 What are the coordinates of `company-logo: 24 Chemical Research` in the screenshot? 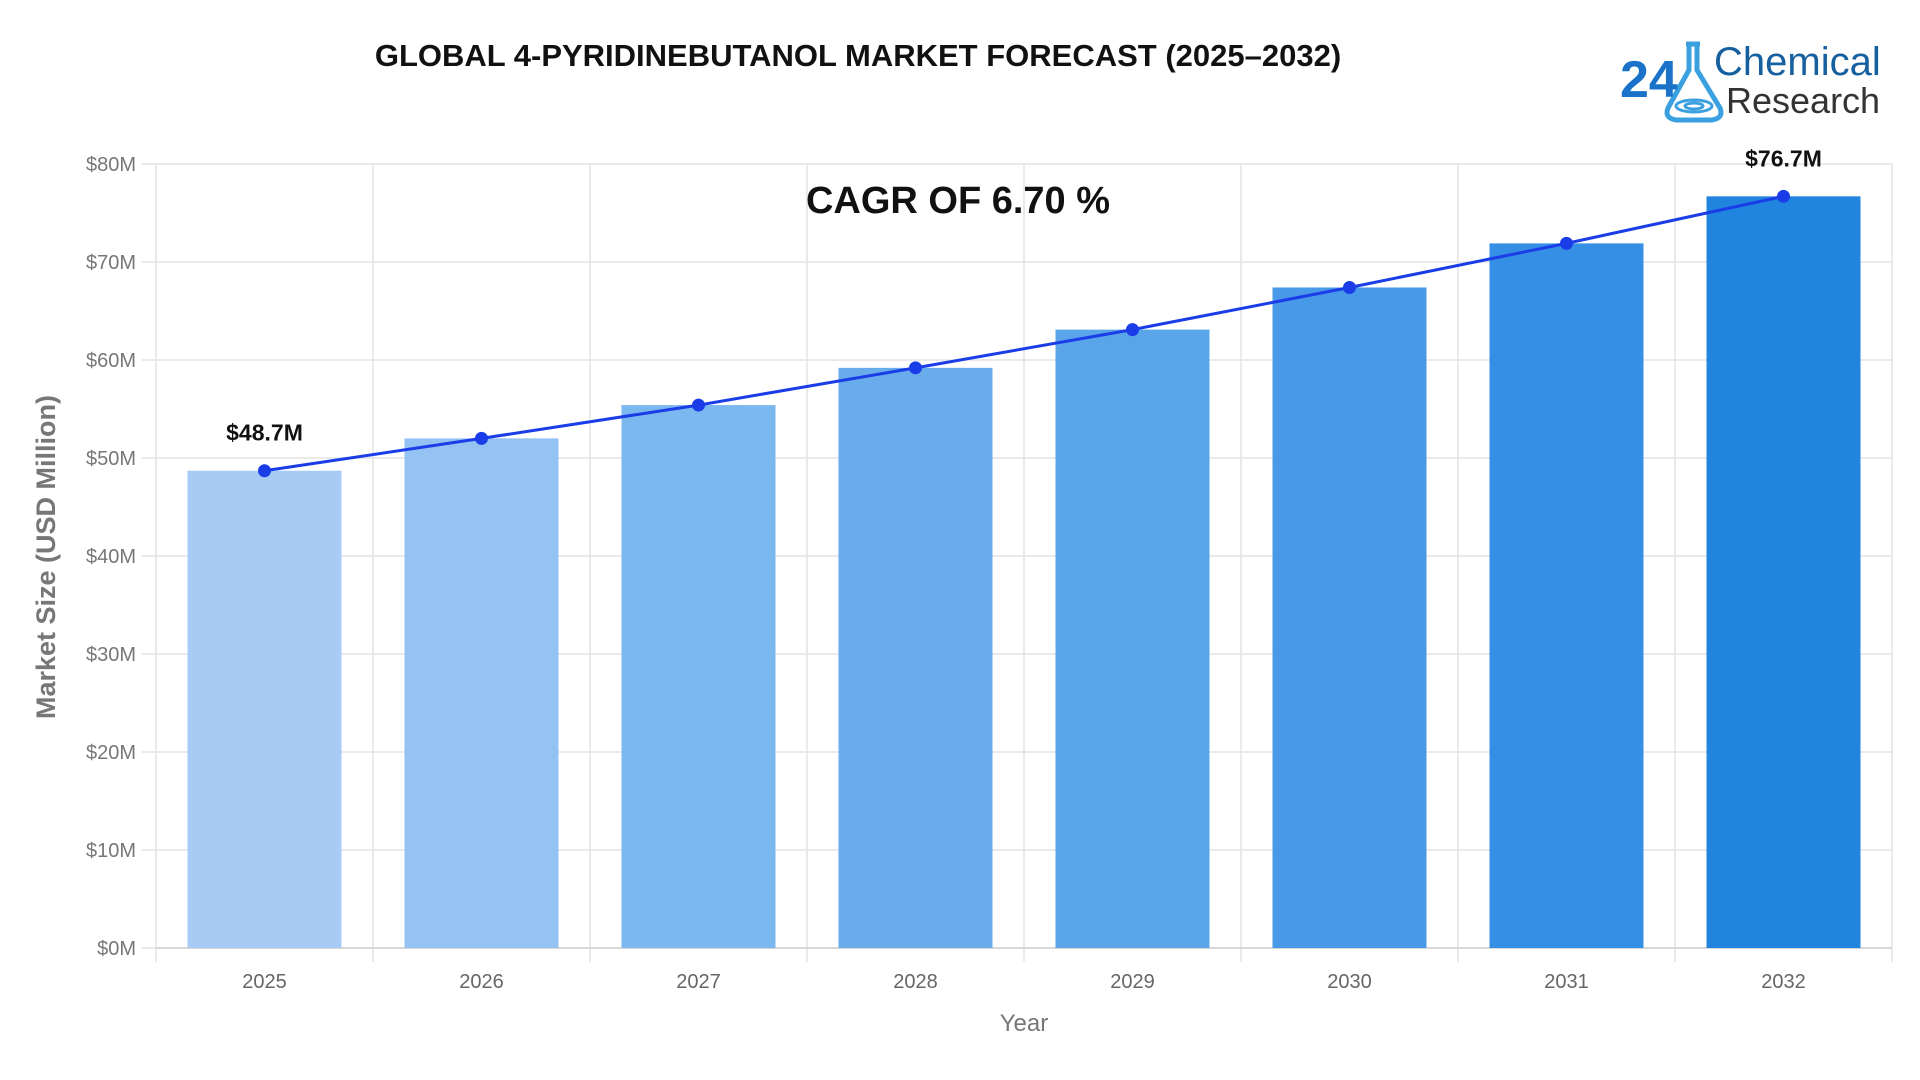 It's located at (1753, 81).